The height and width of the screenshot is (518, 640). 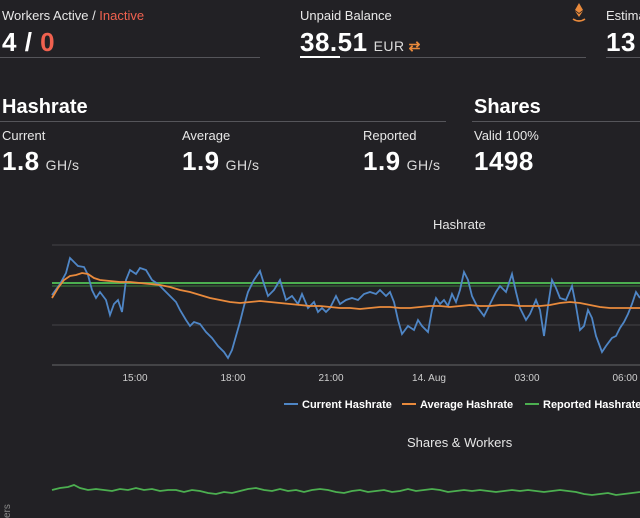 I want to click on unpaid-amount: 38.51, so click(x=334, y=42).